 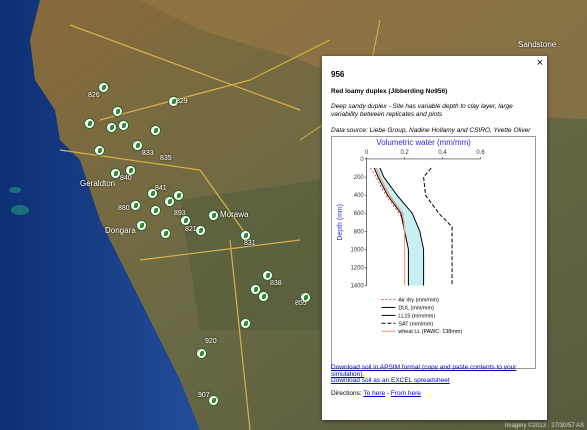 What do you see at coordinates (404, 153) in the screenshot?
I see `x-tick-label: 0.2` at bounding box center [404, 153].